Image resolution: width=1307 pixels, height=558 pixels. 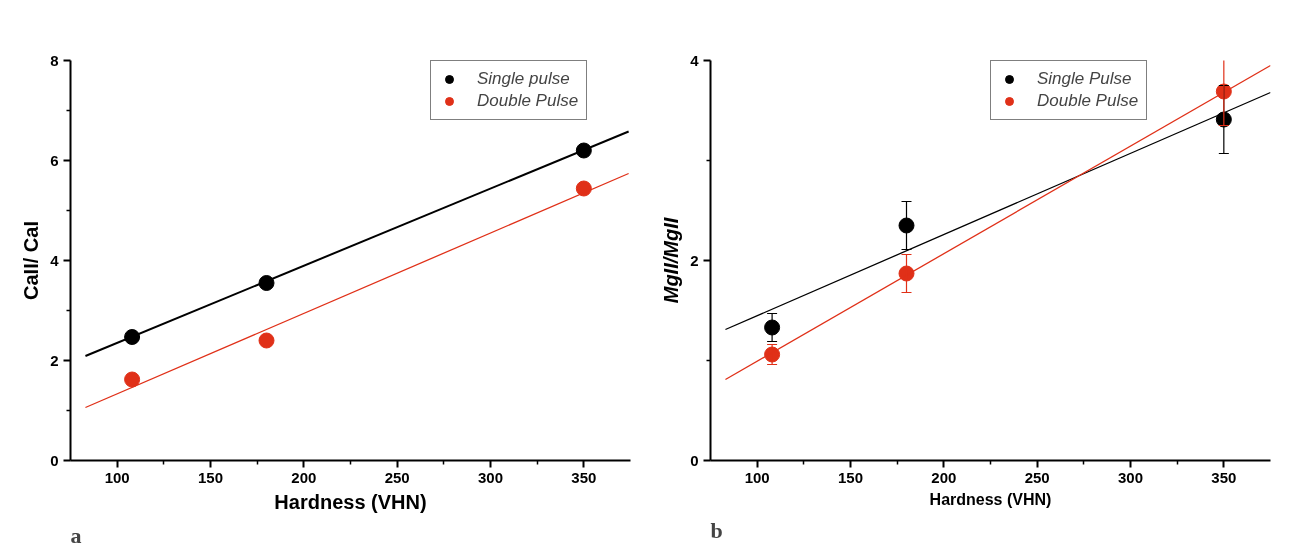 I want to click on text: b, so click(x=716, y=530).